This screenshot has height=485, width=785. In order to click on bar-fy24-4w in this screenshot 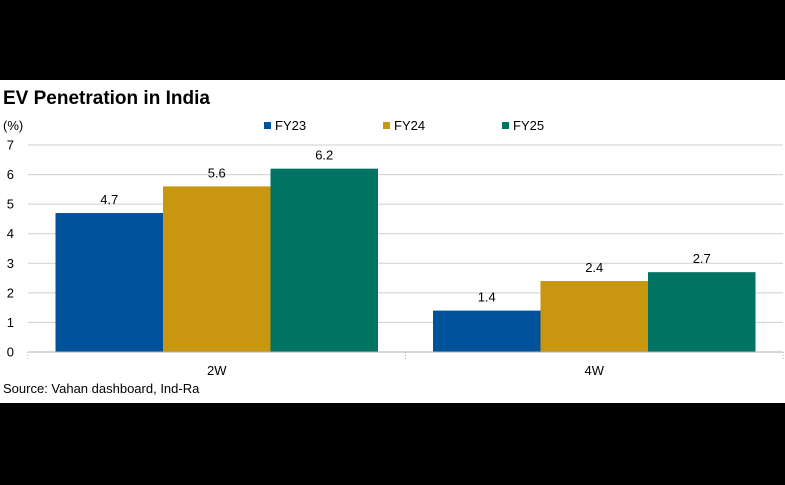, I will do `click(594, 316)`.